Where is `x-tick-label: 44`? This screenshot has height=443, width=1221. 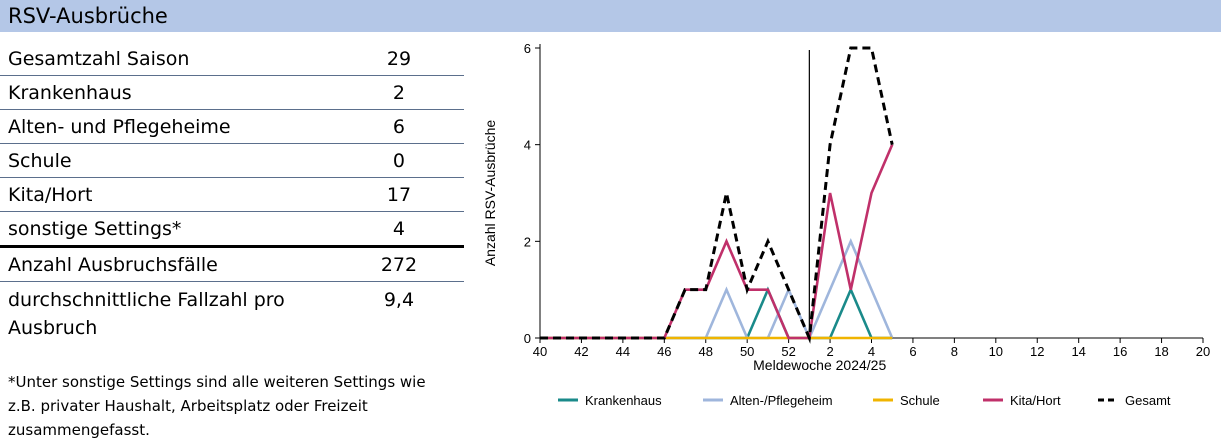 x-tick-label: 44 is located at coordinates (623, 351).